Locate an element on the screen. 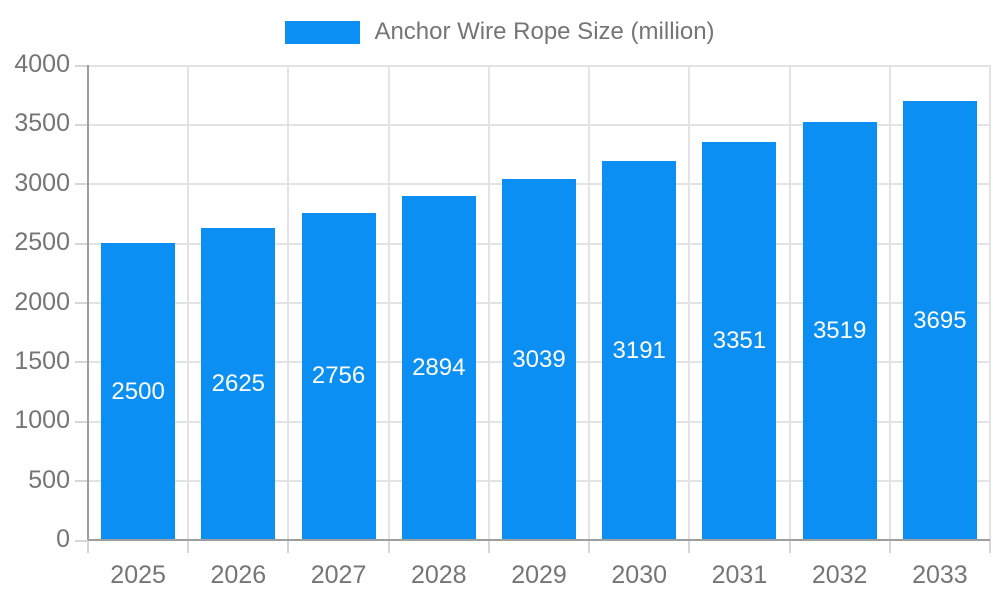 The width and height of the screenshot is (1000, 600). bar-value-label: 3519 is located at coordinates (839, 331).